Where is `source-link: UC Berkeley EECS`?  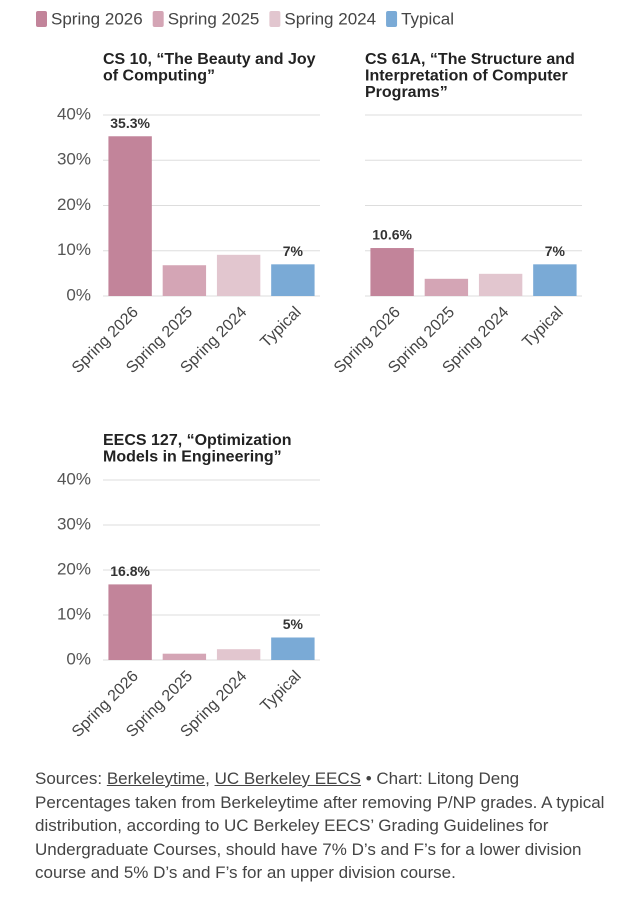 source-link: UC Berkeley EECS is located at coordinates (287, 778).